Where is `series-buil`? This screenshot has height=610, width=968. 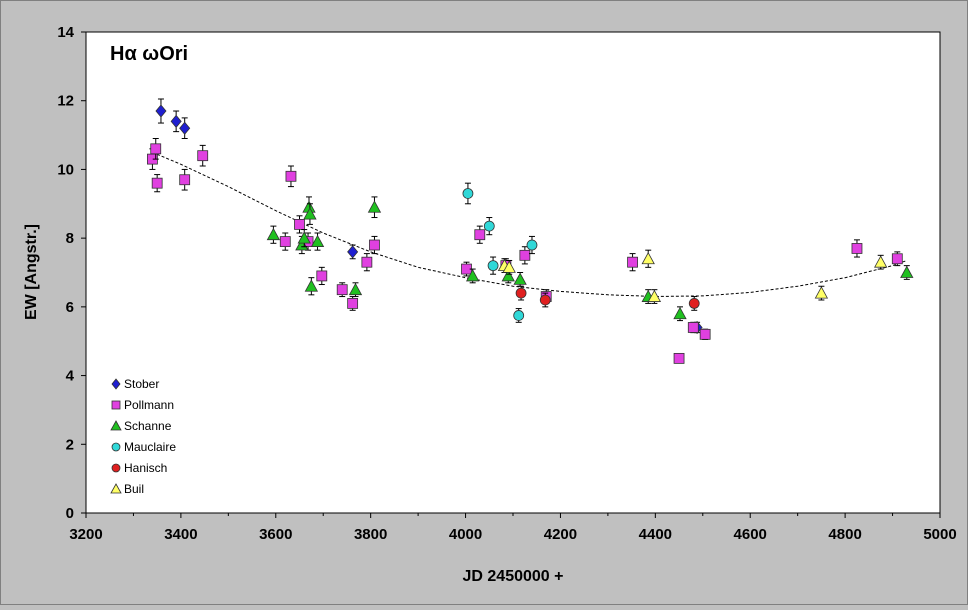
series-buil is located at coordinates (692, 276).